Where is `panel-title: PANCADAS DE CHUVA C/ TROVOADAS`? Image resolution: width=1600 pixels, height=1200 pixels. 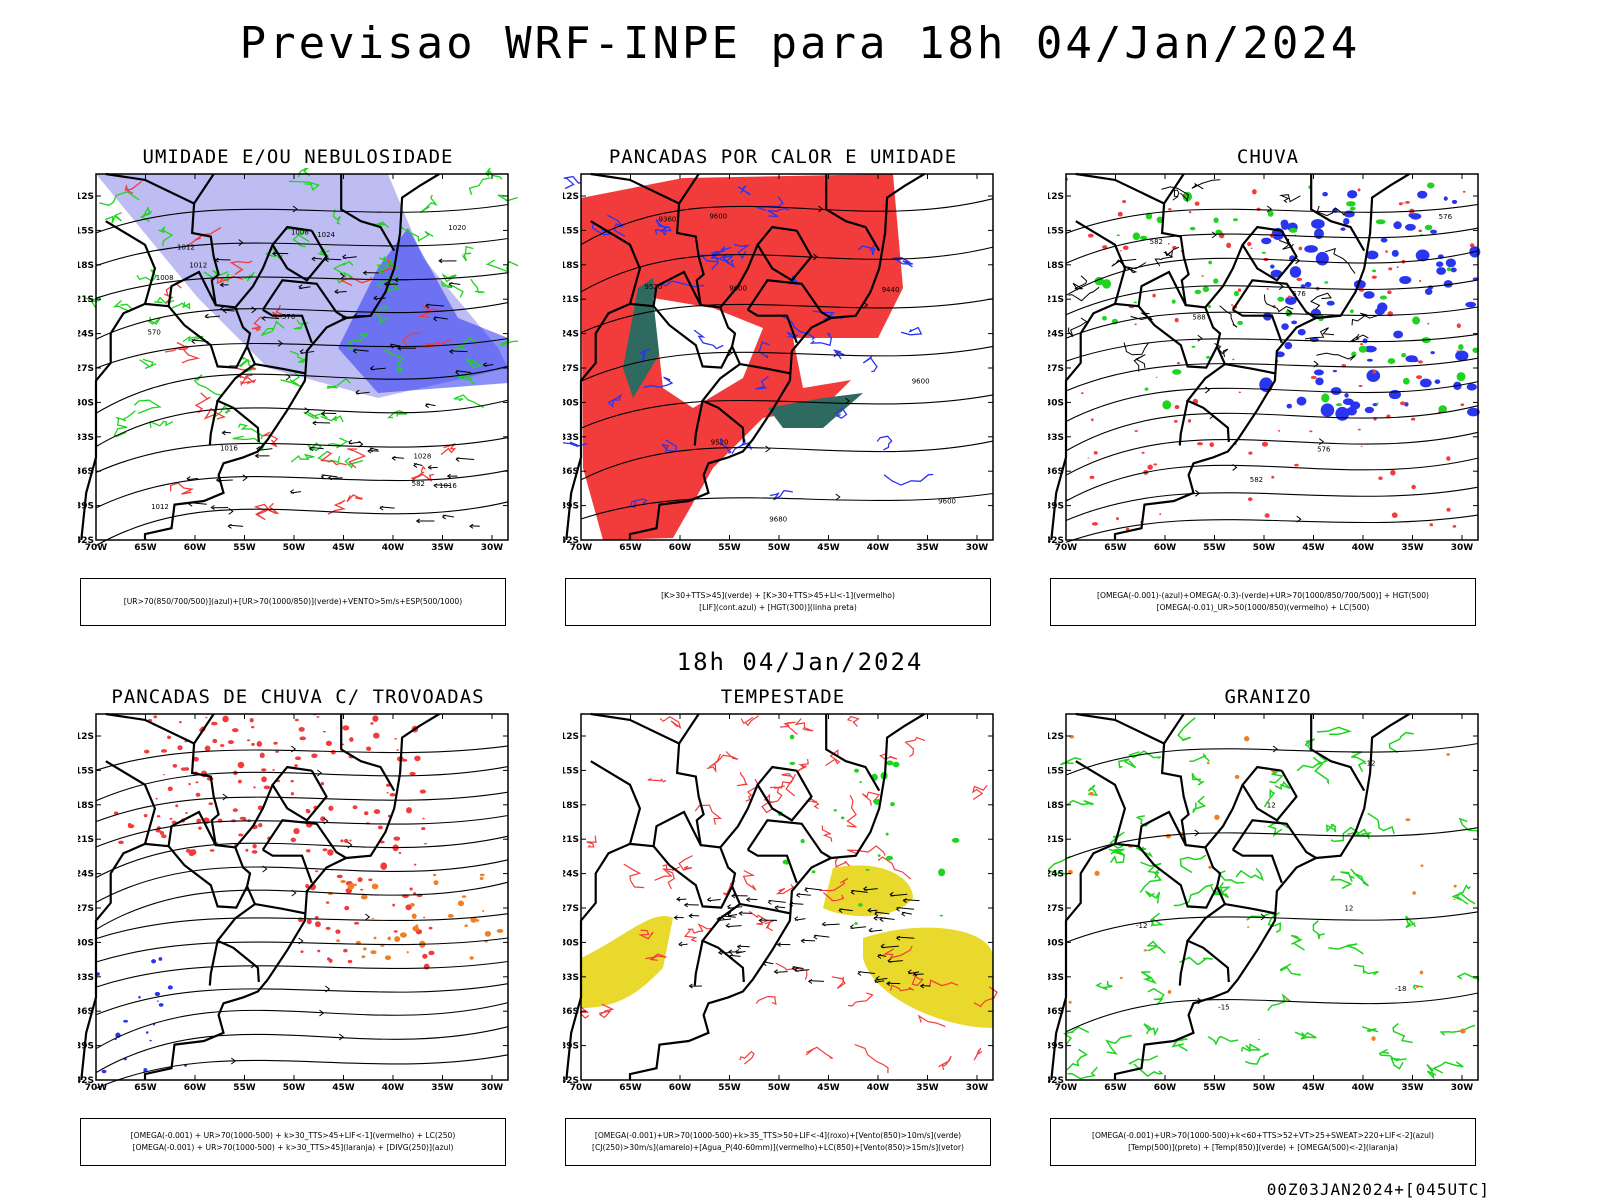 panel-title: PANCADAS DE CHUVA C/ TROVOADAS is located at coordinates (298, 697).